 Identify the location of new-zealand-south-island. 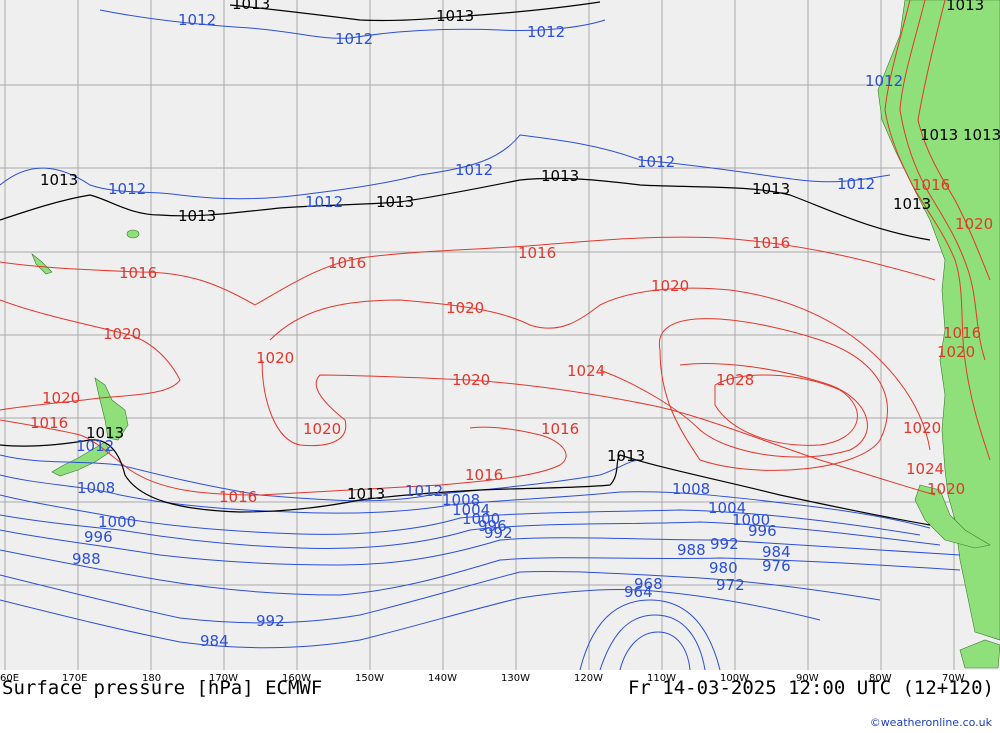
(81, 459).